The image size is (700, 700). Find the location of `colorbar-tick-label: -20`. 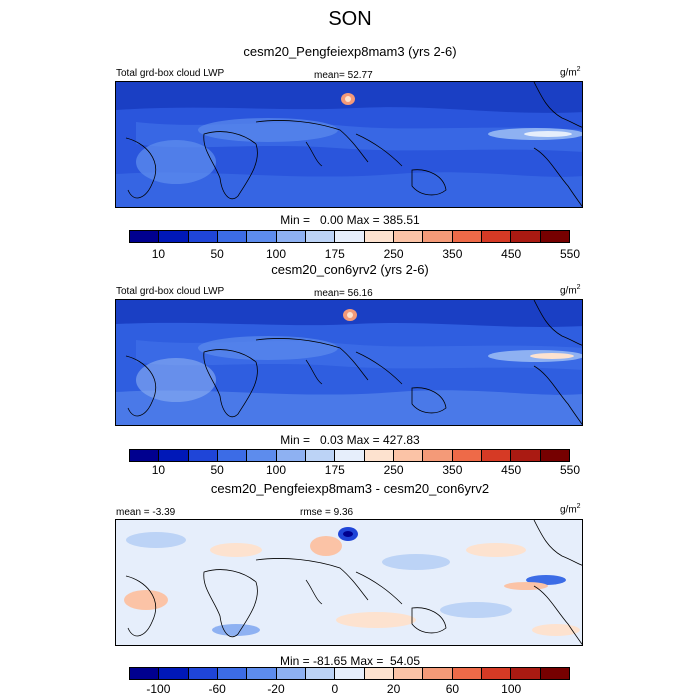

colorbar-tick-label: -20 is located at coordinates (276, 689).